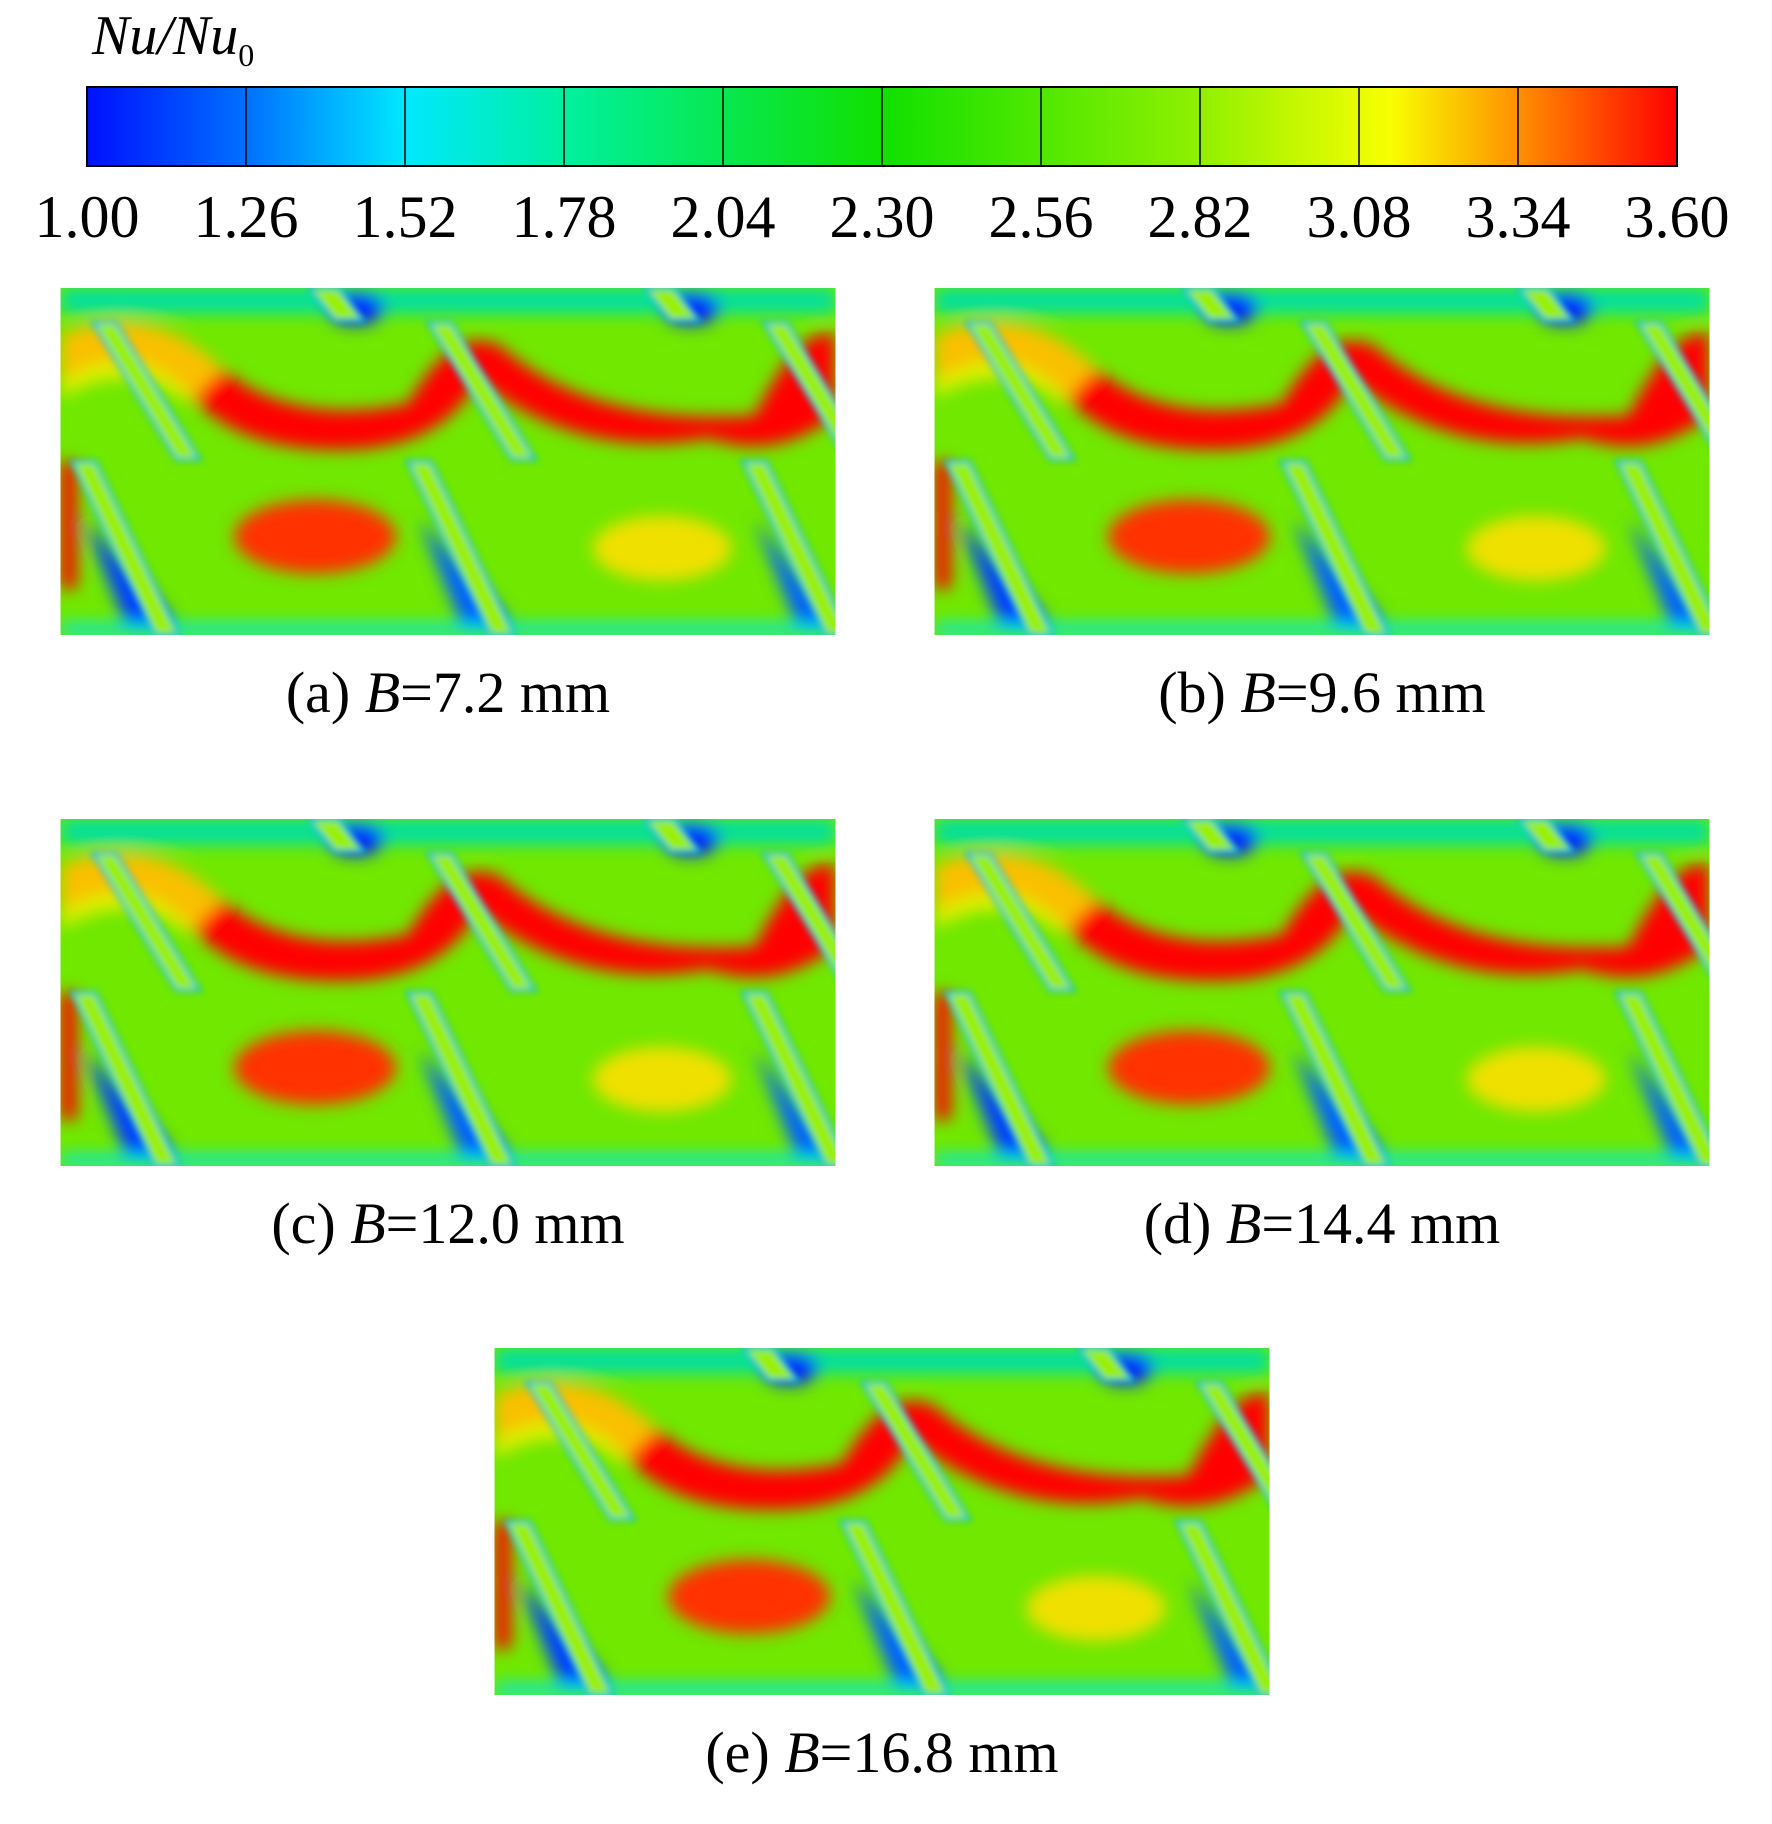 This screenshot has height=1824, width=1772. What do you see at coordinates (1041, 217) in the screenshot?
I see `colorbar-tick-label: 2.56` at bounding box center [1041, 217].